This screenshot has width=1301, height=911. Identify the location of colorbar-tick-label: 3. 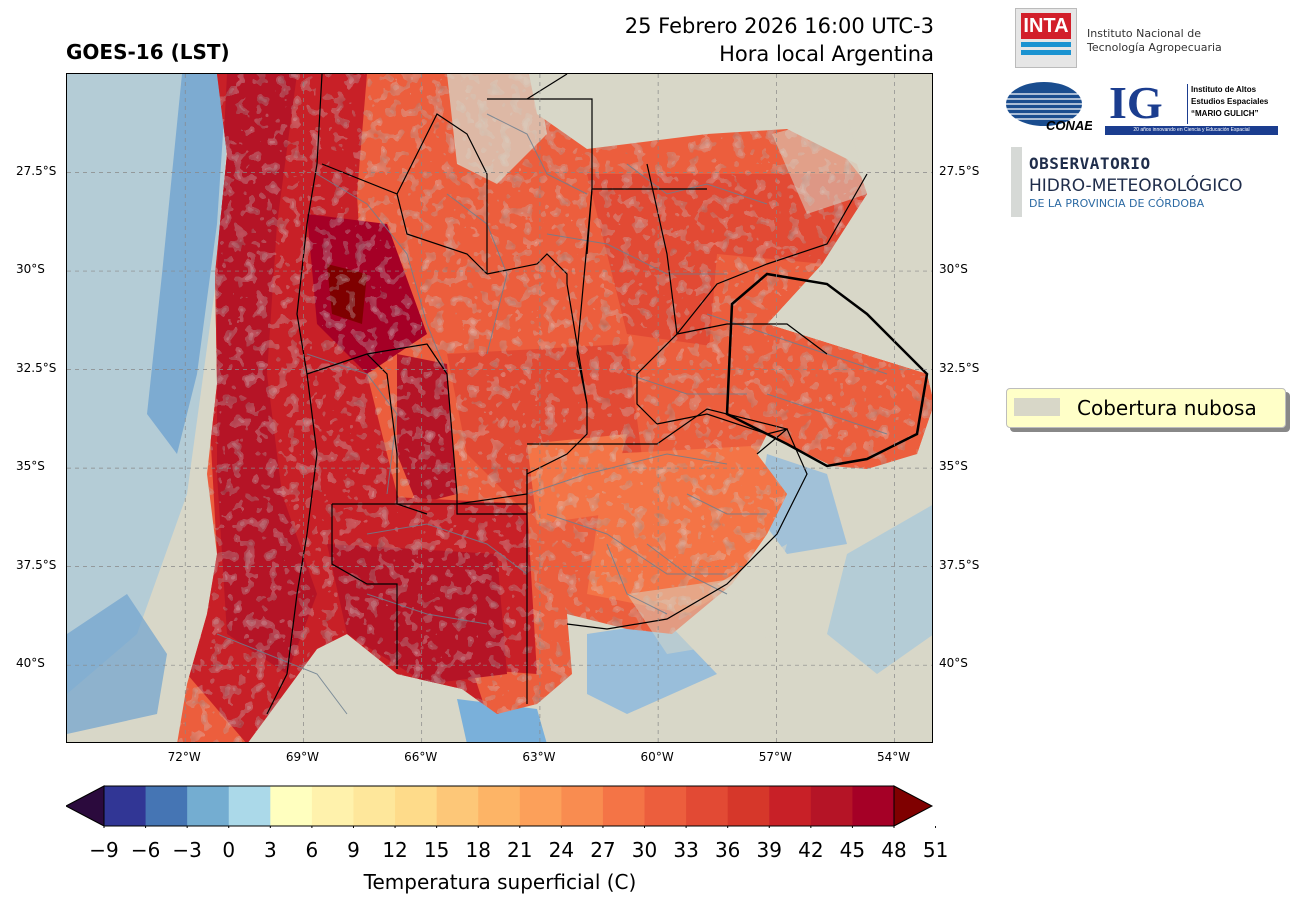
(270, 850).